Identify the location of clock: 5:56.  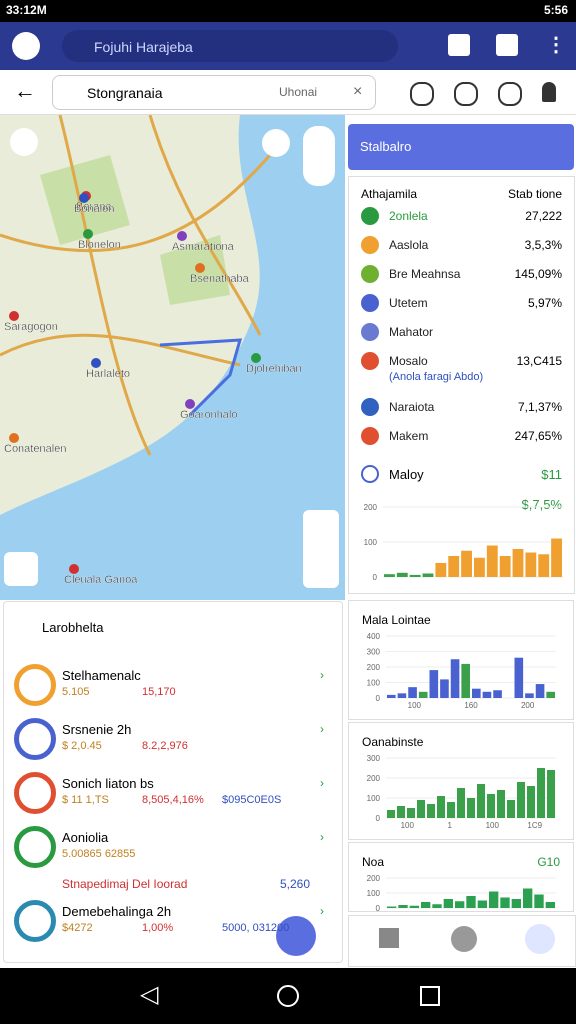
(555, 10).